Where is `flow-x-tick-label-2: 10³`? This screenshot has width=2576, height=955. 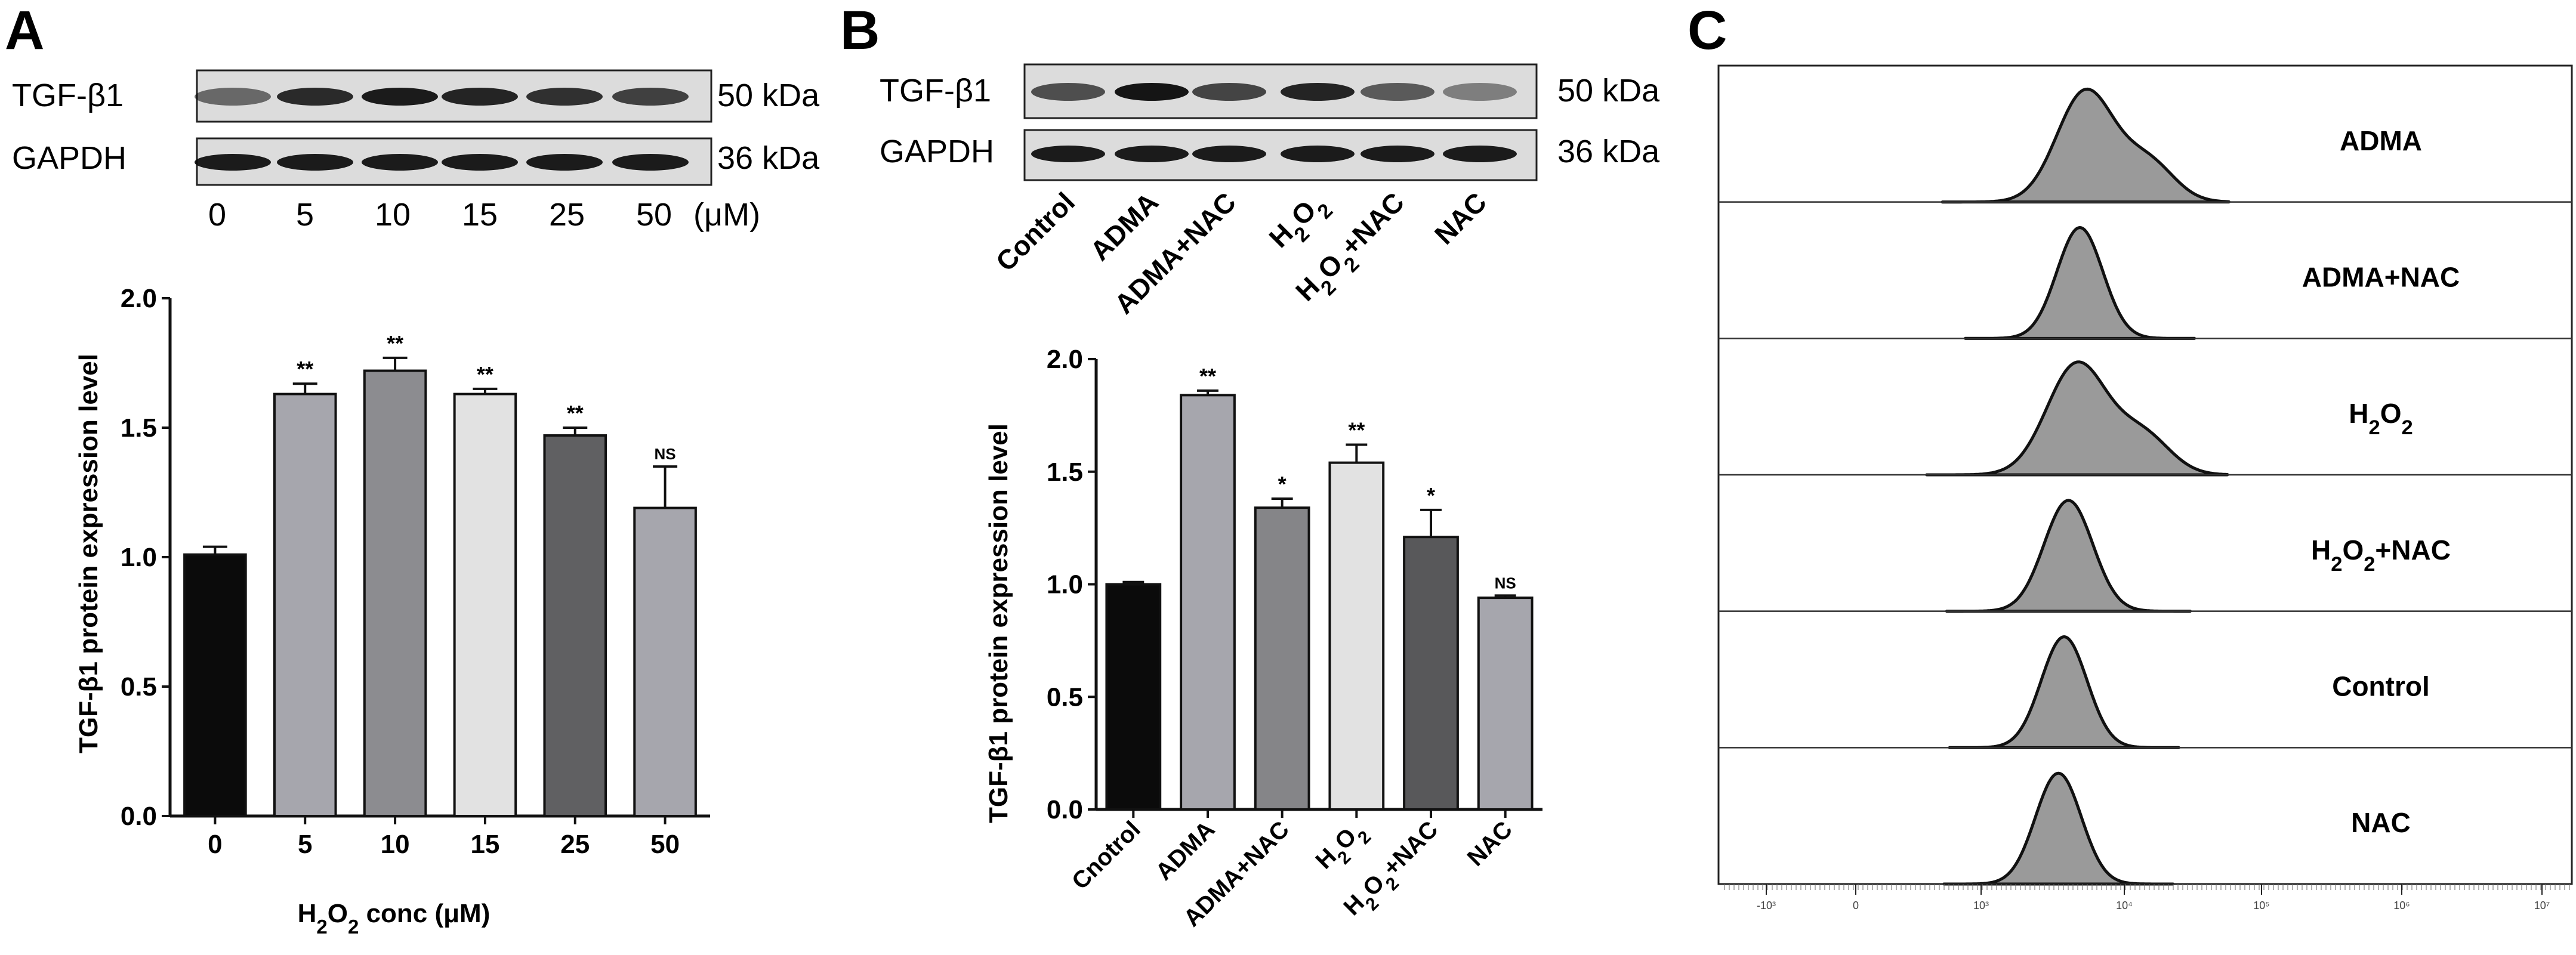
flow-x-tick-label-2: 10³ is located at coordinates (1981, 905).